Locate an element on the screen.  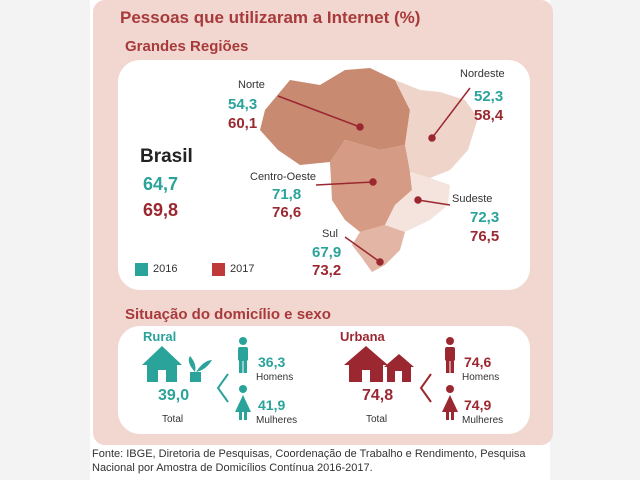
urbana-mulheres-value: 74,9 is located at coordinates (478, 405).